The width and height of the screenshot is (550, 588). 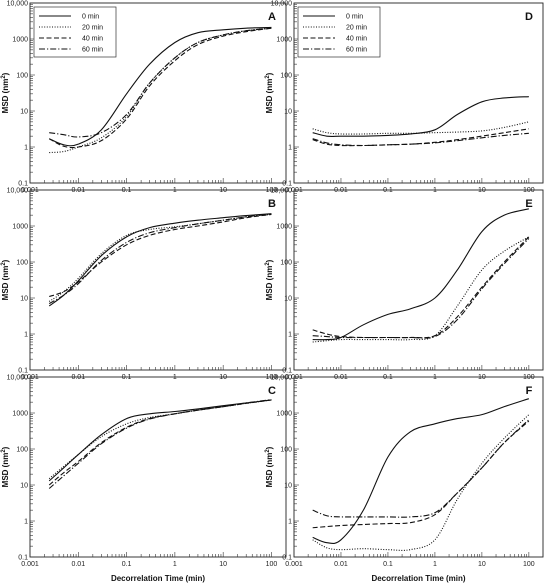 What do you see at coordinates (529, 391) in the screenshot?
I see `panel-letter: F` at bounding box center [529, 391].